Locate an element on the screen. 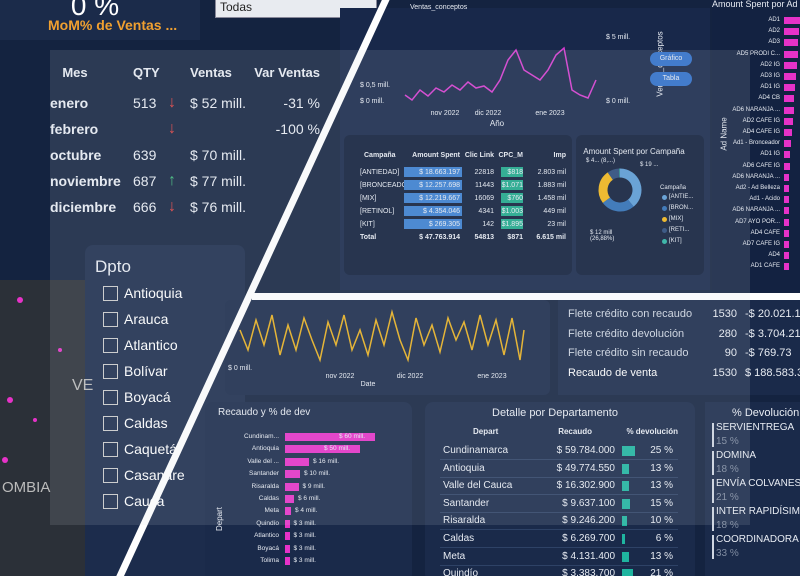 This screenshot has height=576, width=800. qty: 687 is located at coordinates (144, 181).